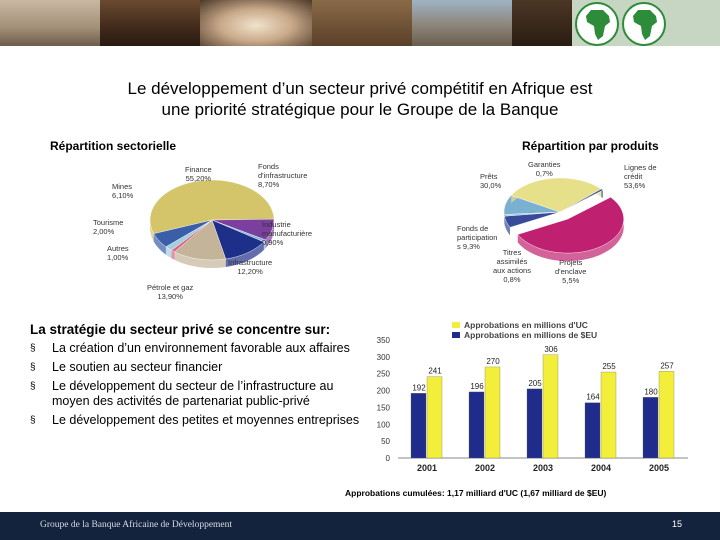  What do you see at coordinates (384, 407) in the screenshot?
I see `y-tick-label: 150` at bounding box center [384, 407].